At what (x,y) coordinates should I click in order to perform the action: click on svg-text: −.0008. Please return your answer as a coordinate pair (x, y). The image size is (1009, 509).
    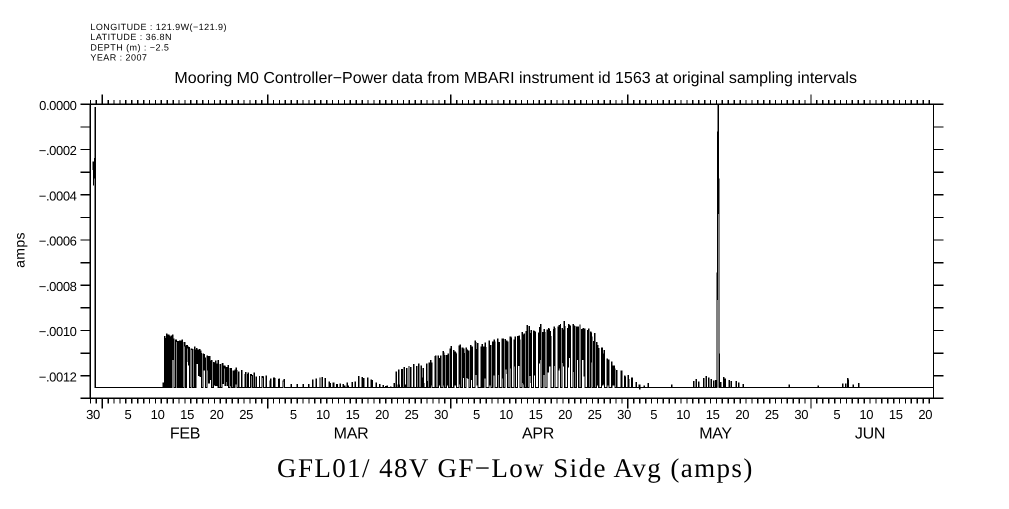
    Looking at the image, I should click on (58, 286).